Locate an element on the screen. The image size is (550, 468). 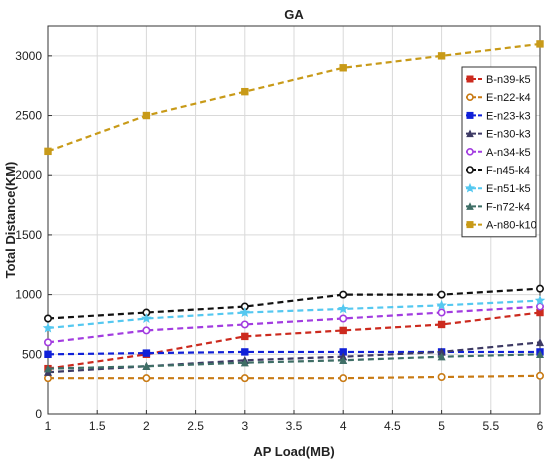
legend-label: E-n30-k3 is located at coordinates (508, 135).